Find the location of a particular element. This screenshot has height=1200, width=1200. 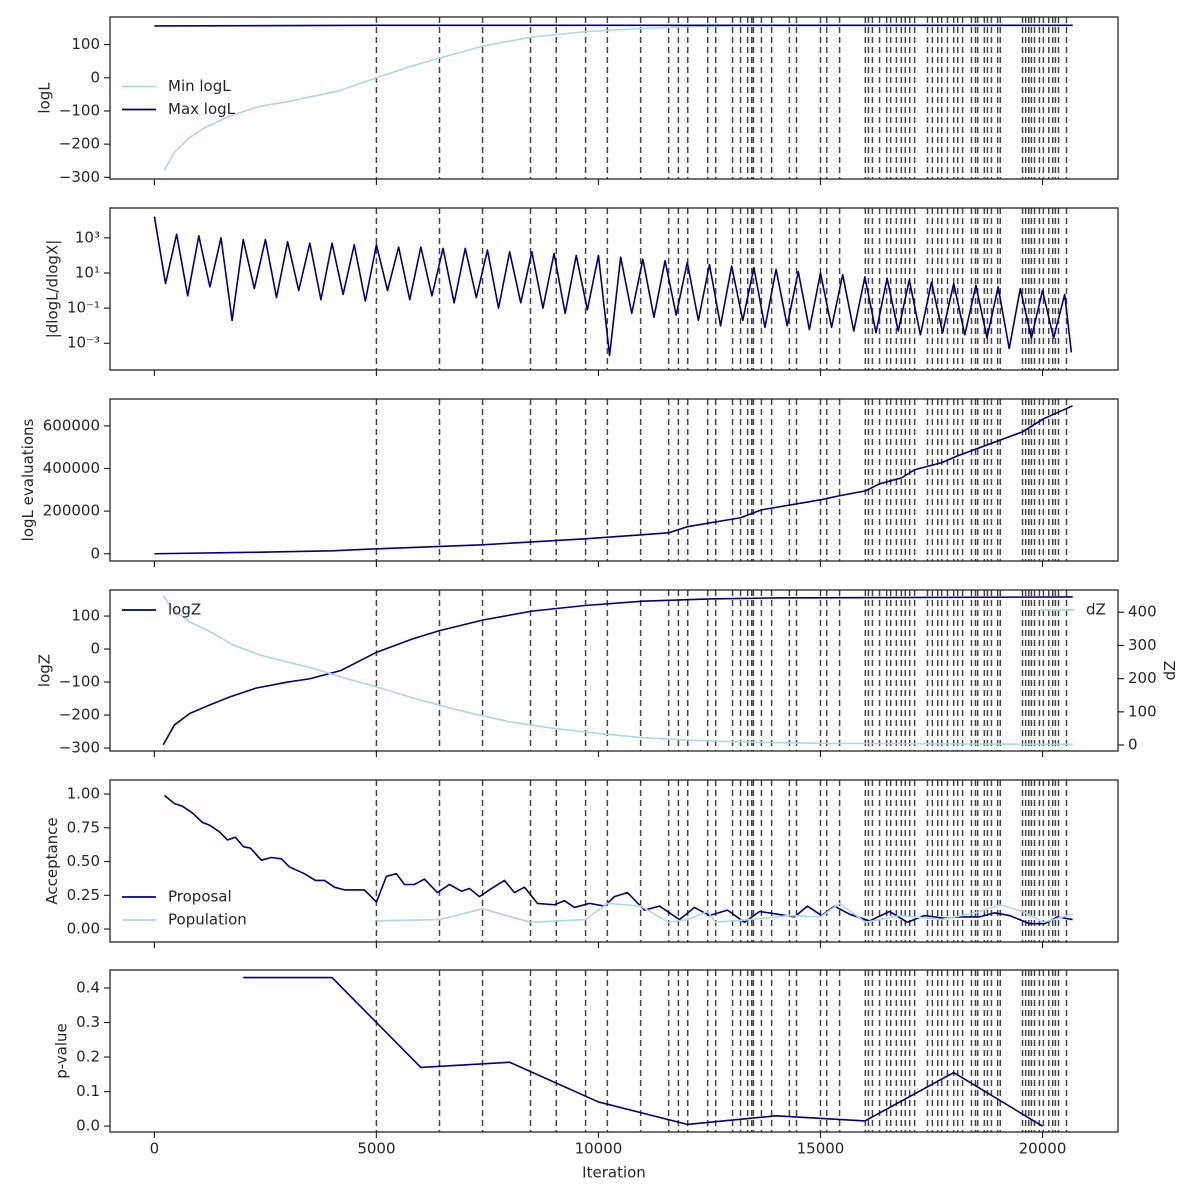

x-axis-label: Iteration is located at coordinates (614, 1173).